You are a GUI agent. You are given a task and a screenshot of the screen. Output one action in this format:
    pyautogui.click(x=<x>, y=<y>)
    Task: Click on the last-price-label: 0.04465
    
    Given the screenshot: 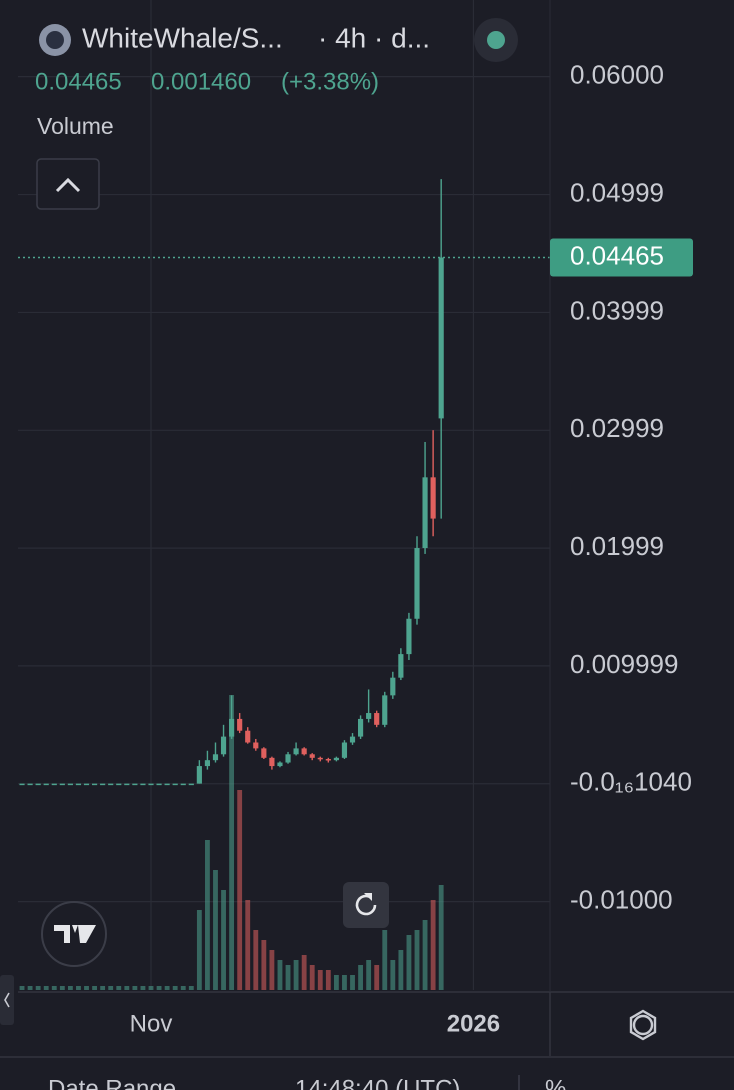 What is the action you would take?
    pyautogui.click(x=617, y=255)
    